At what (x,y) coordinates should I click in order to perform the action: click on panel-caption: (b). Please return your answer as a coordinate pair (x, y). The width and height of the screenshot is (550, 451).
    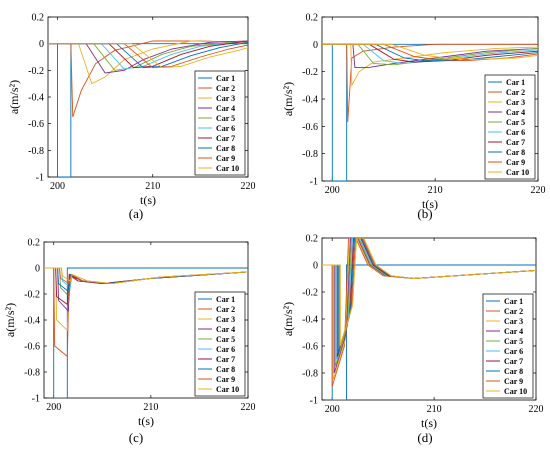
    Looking at the image, I should click on (424, 213).